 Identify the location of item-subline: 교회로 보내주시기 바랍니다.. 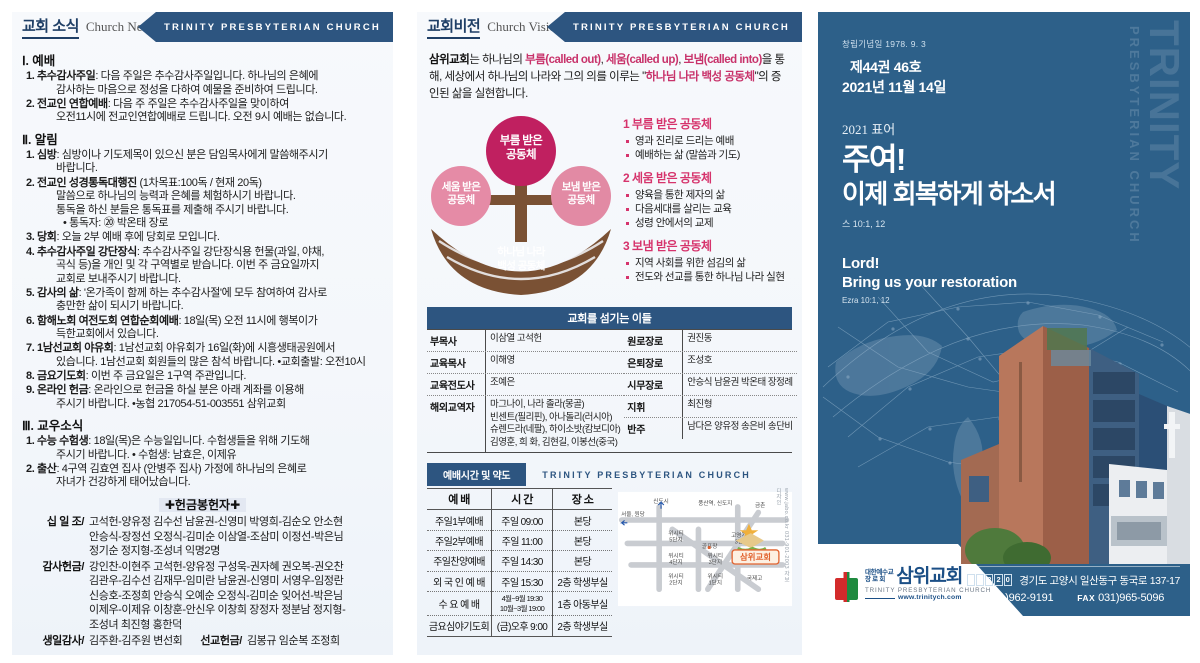
(118, 278).